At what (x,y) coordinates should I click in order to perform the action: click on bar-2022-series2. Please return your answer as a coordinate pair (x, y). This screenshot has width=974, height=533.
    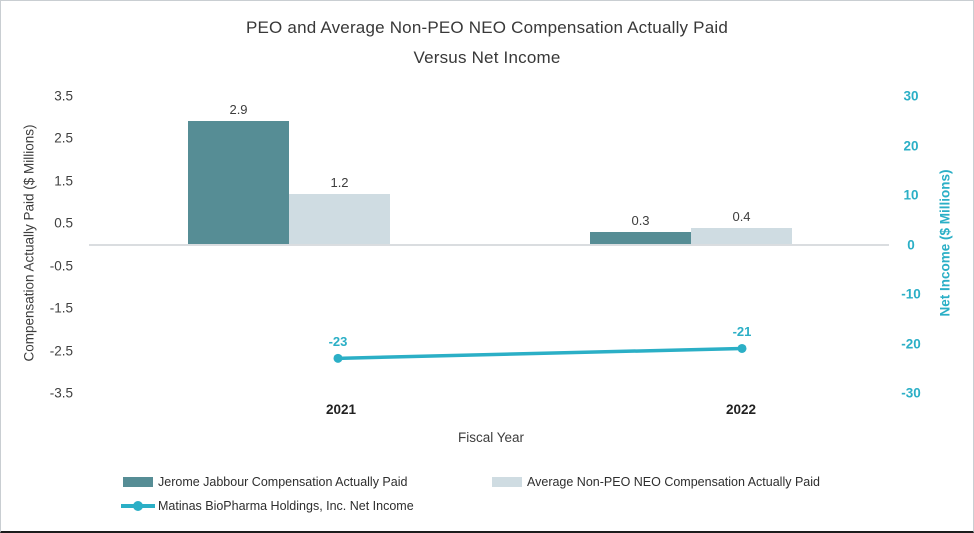
    Looking at the image, I should click on (741, 236).